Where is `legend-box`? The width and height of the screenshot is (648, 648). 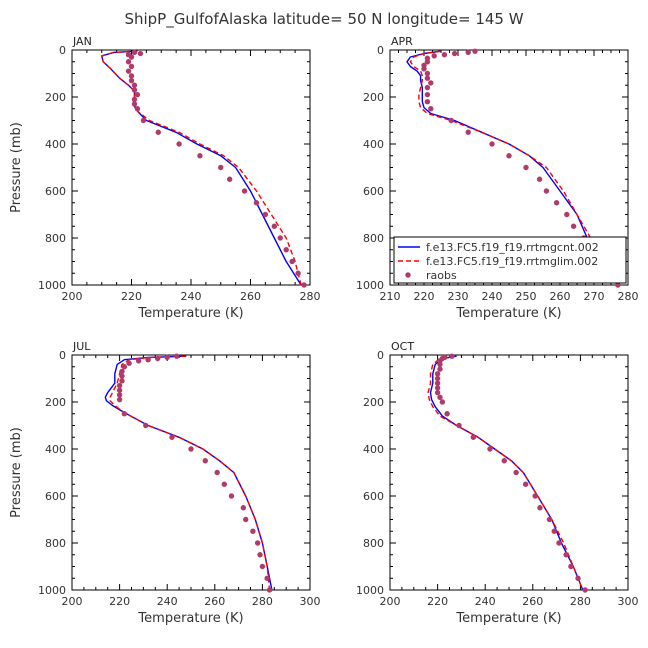
legend-box is located at coordinates (510, 260).